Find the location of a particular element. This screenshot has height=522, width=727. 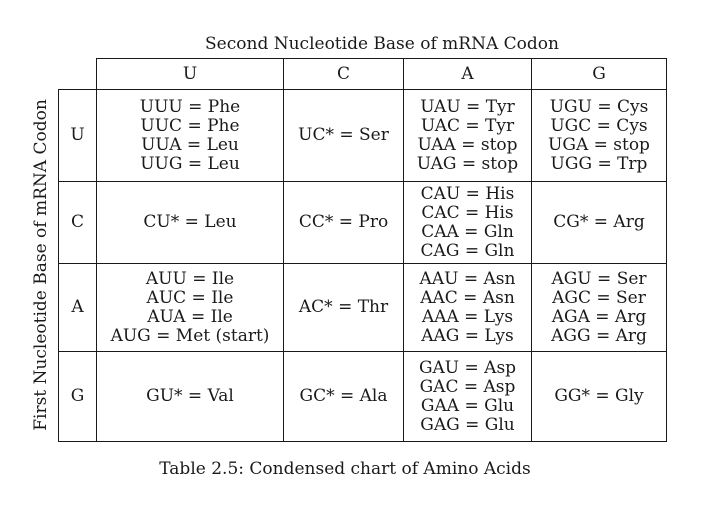

codon-entry: UUC = Phe is located at coordinates (190, 125).